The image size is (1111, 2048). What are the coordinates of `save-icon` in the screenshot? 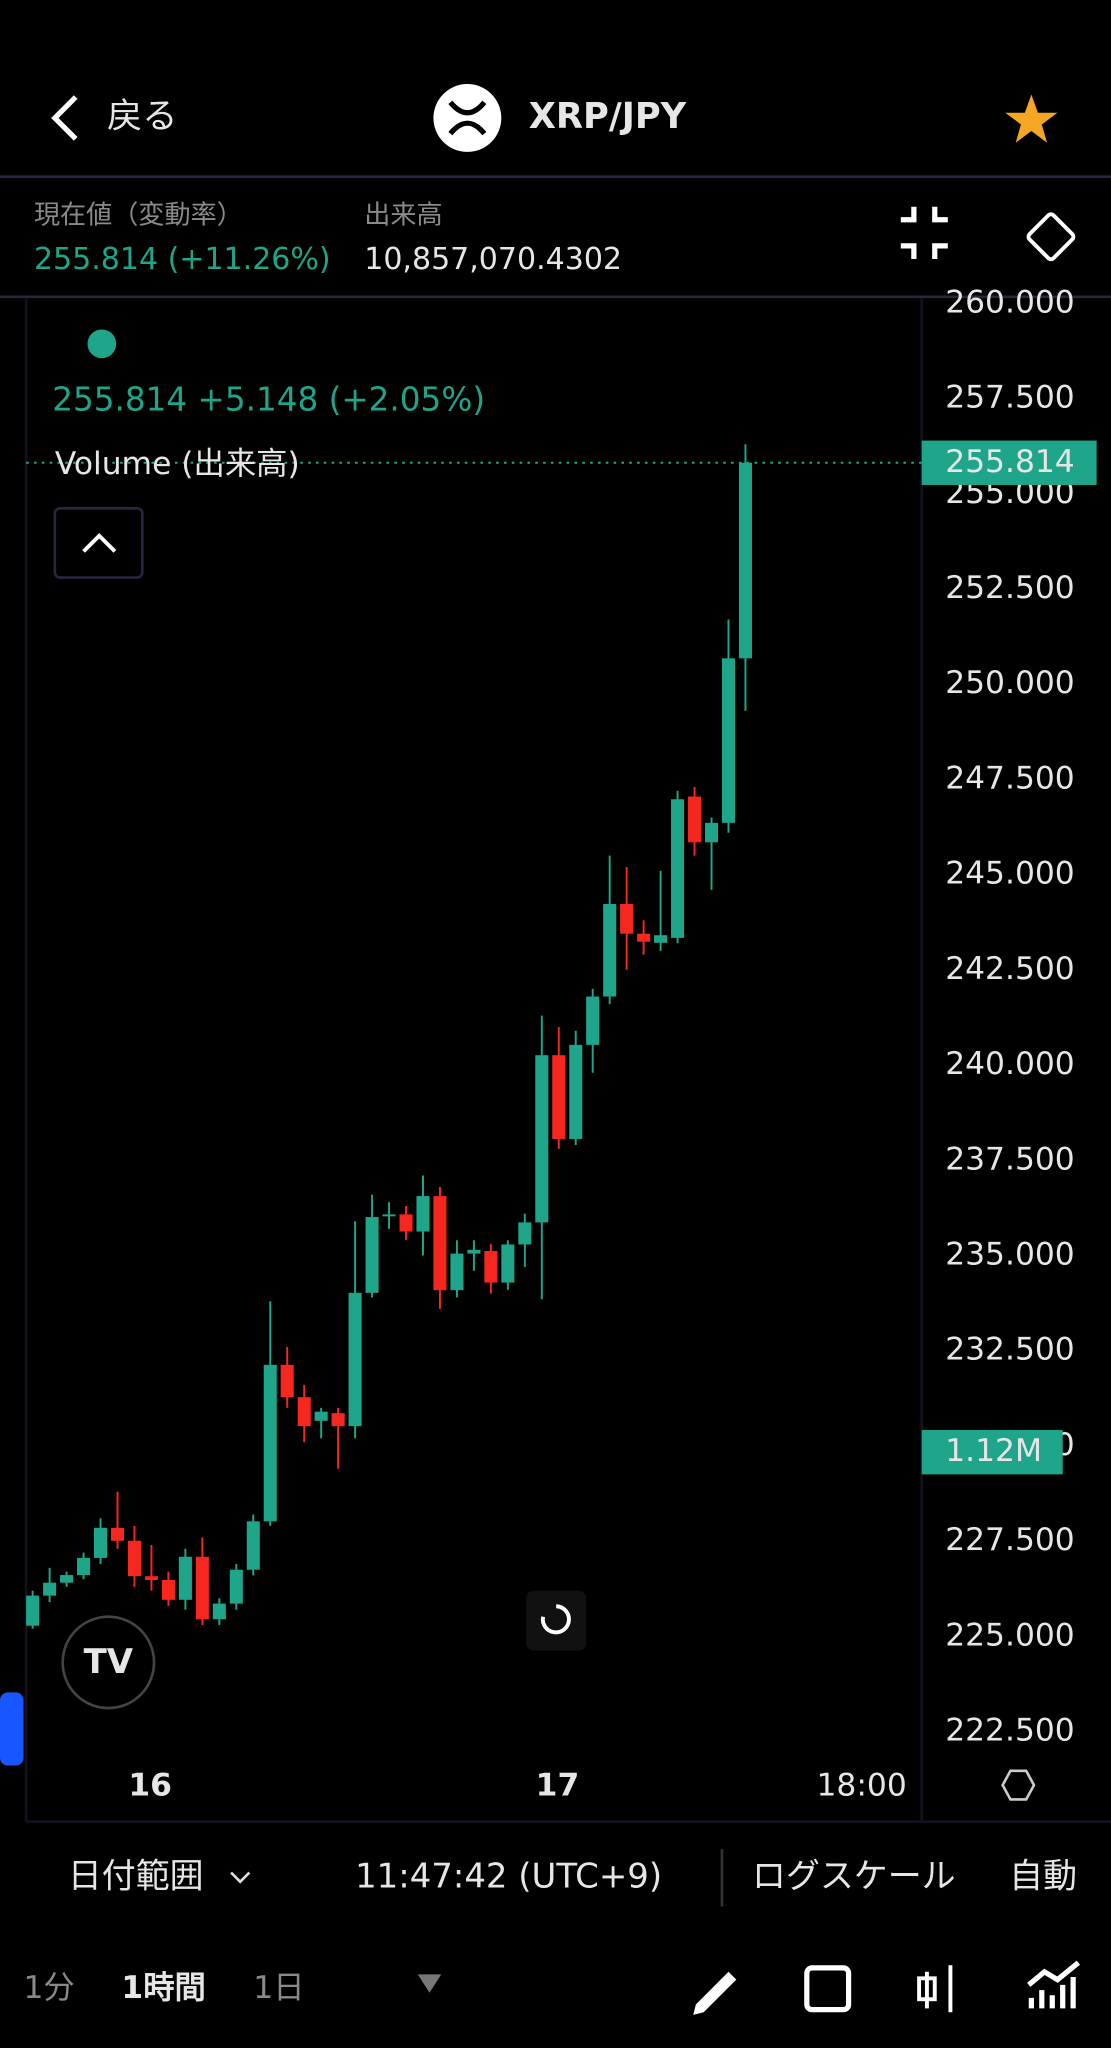 It's located at (828, 1989).